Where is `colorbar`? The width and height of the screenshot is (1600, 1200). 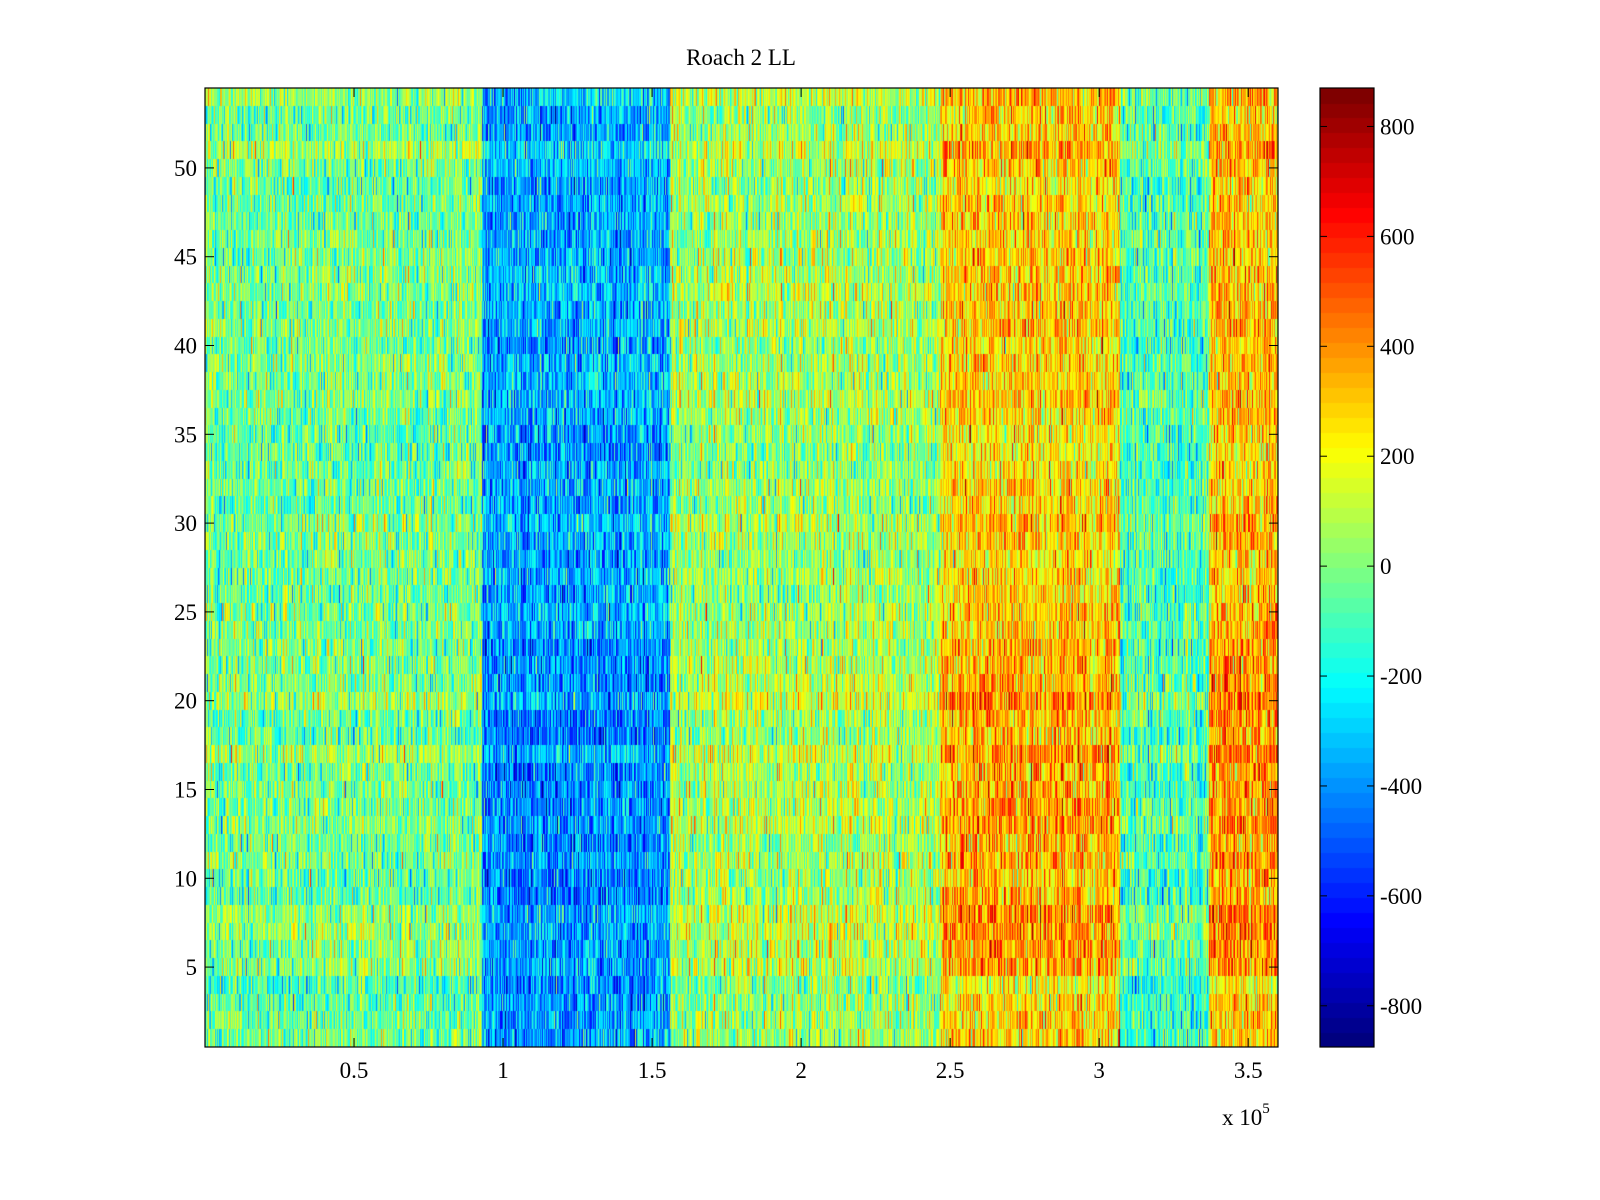 colorbar is located at coordinates (1347, 567).